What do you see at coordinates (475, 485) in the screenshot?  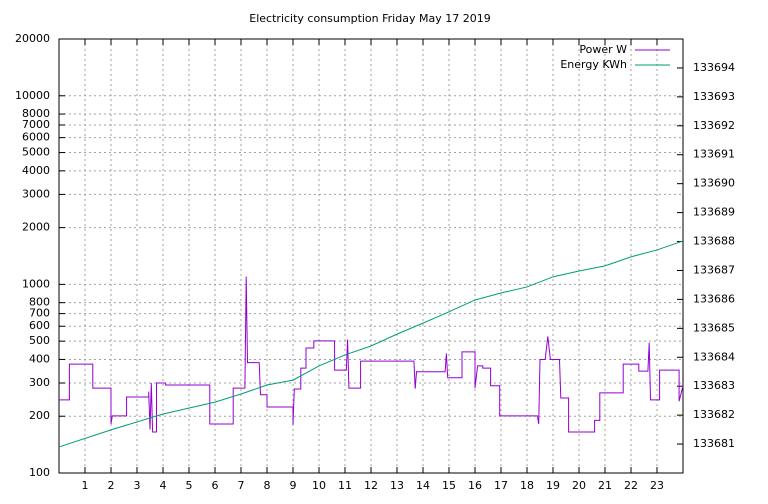 I see `x-tick-label: 16` at bounding box center [475, 485].